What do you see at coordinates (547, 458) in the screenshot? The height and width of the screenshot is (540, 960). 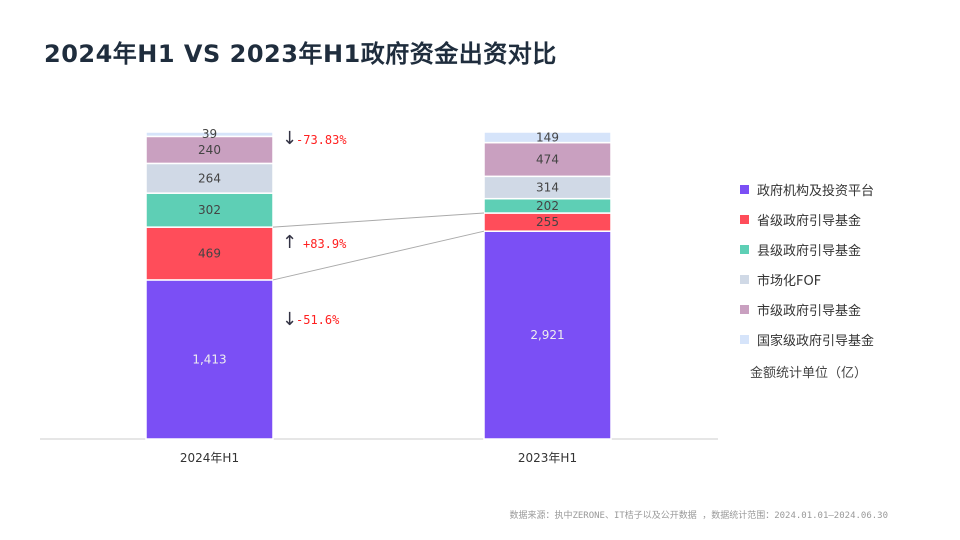 I see `x-tick-label: 2023年H1` at bounding box center [547, 458].